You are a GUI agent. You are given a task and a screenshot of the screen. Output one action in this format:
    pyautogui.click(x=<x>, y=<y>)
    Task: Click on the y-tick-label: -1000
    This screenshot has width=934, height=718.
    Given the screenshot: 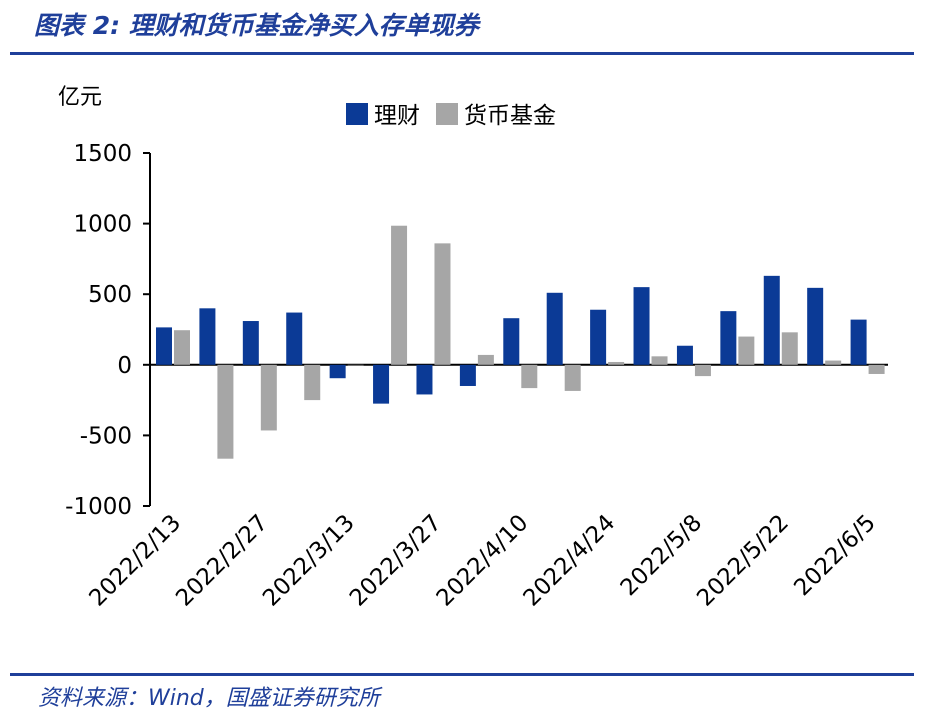 What is the action you would take?
    pyautogui.click(x=98, y=507)
    